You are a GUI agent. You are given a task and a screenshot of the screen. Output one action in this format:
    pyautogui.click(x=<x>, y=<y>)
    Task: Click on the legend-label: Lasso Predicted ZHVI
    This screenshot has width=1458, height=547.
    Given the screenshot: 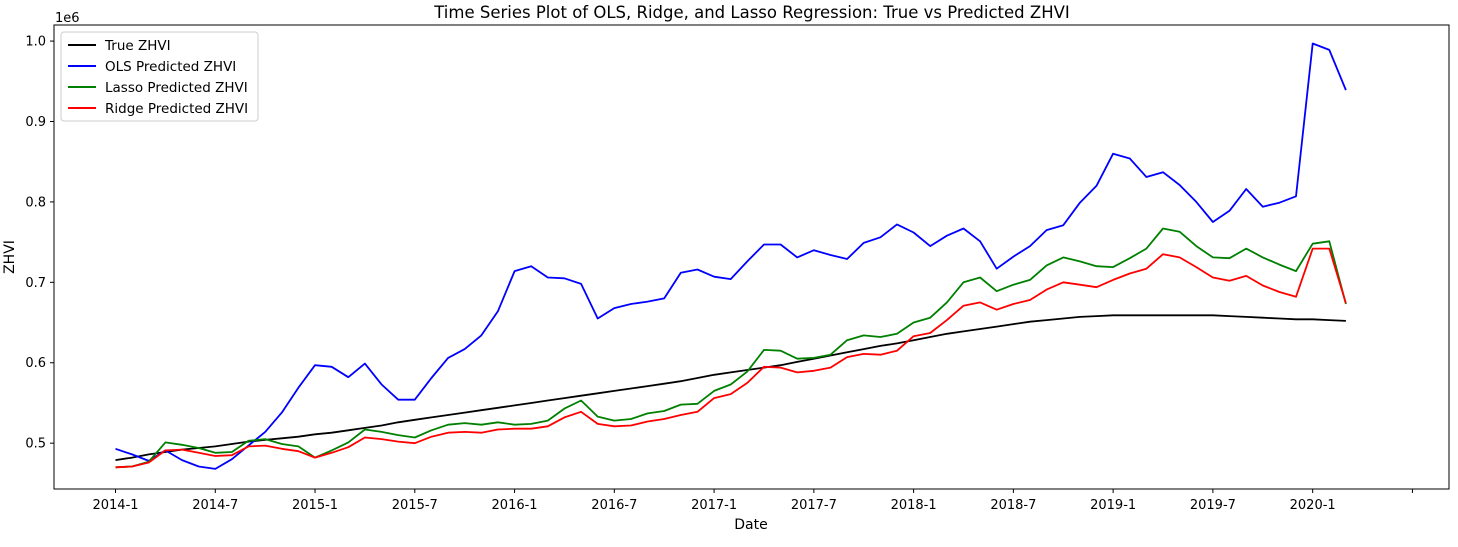 What is the action you would take?
    pyautogui.click(x=176, y=88)
    